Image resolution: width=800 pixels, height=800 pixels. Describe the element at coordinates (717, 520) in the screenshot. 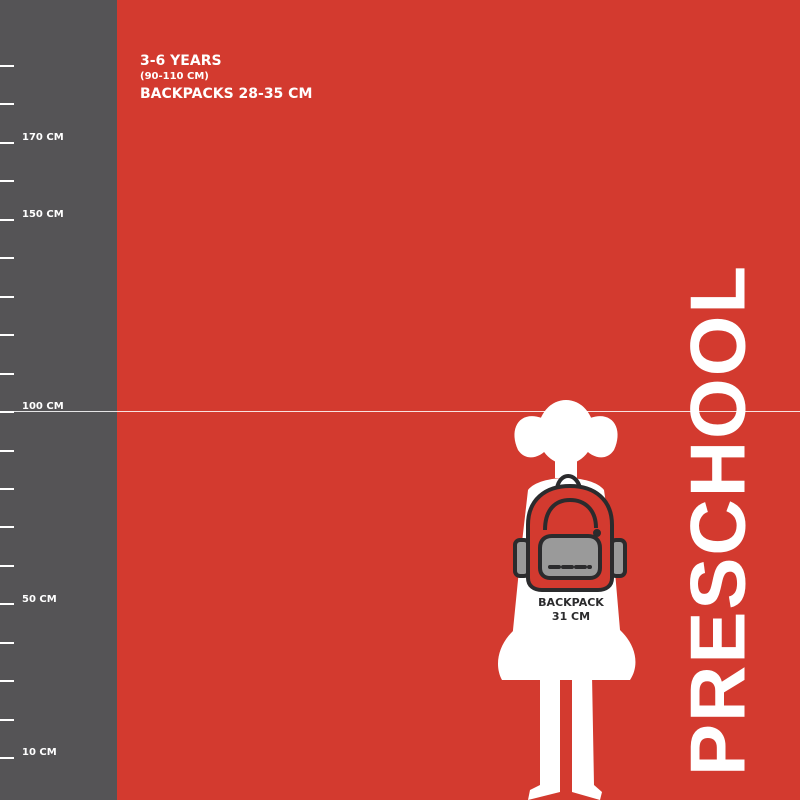

I see `category-title: PRESCHOOL` at that location.